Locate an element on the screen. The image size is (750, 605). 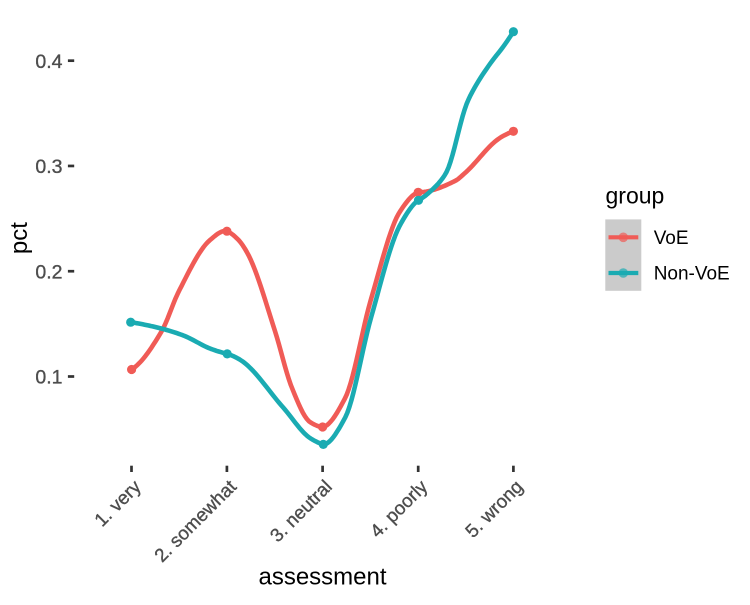
svg-text: 0.4 is located at coordinates (48, 62).